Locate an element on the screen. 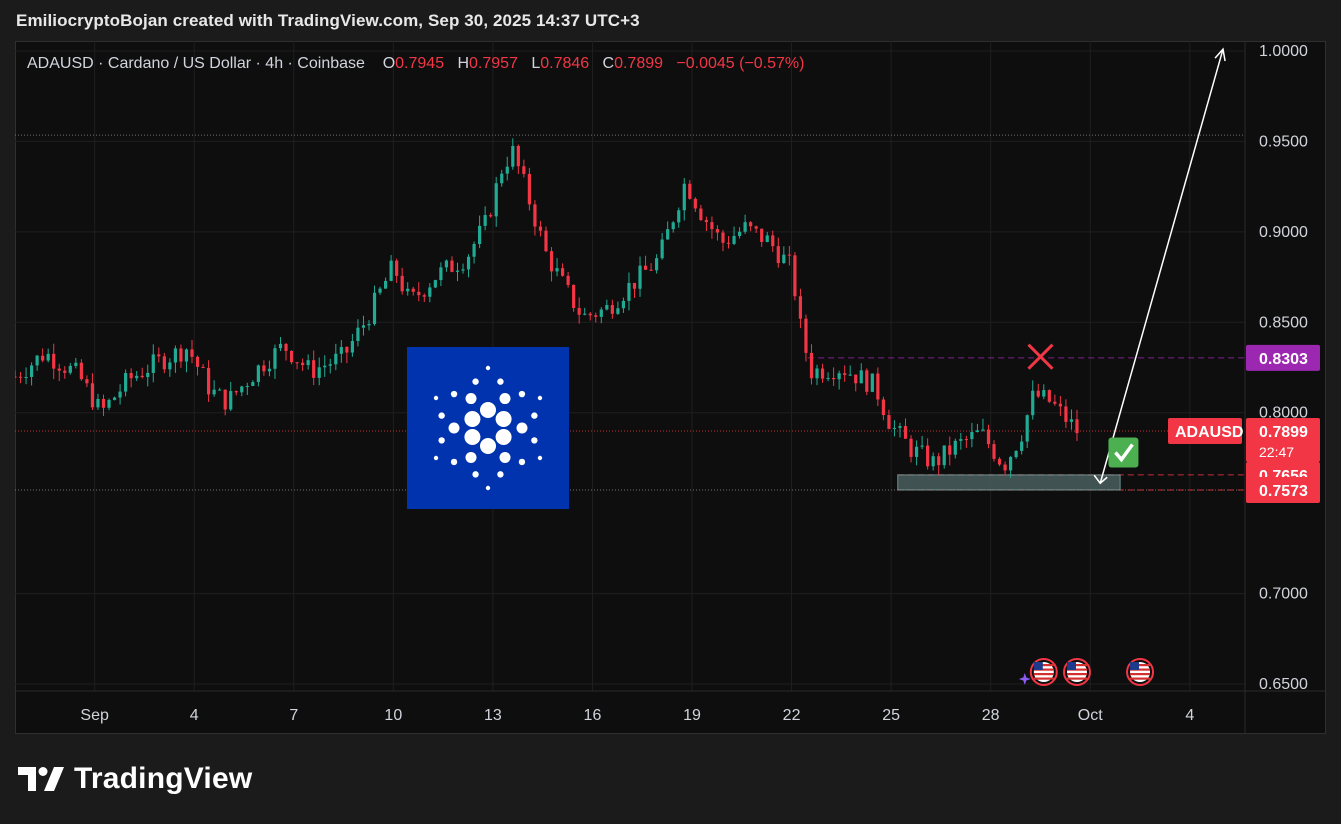 This screenshot has height=824, width=1341. last-price-tag: 0.7899 22:47 is located at coordinates (1283, 439).